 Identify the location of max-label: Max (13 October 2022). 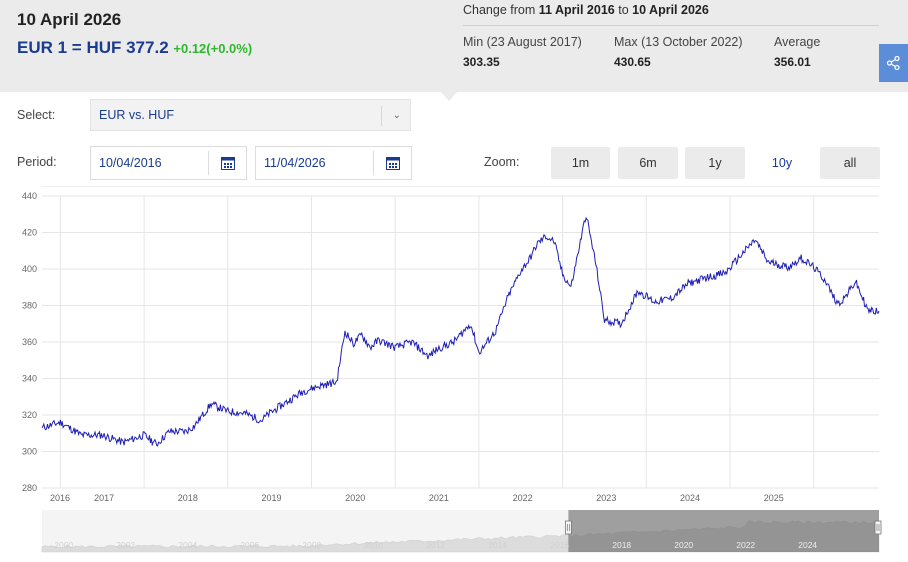
(678, 42).